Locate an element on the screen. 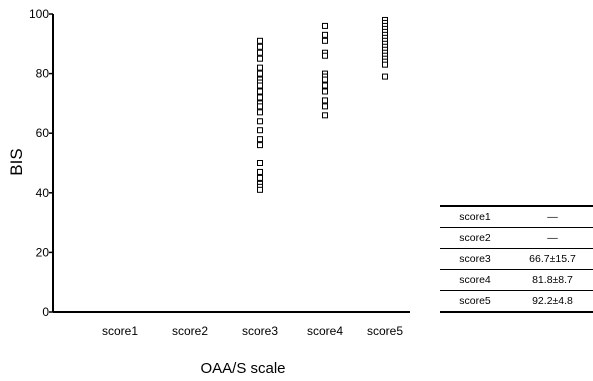 Image resolution: width=593 pixels, height=381 pixels. table-row: score3 66.7±15.7 is located at coordinates (516, 259).